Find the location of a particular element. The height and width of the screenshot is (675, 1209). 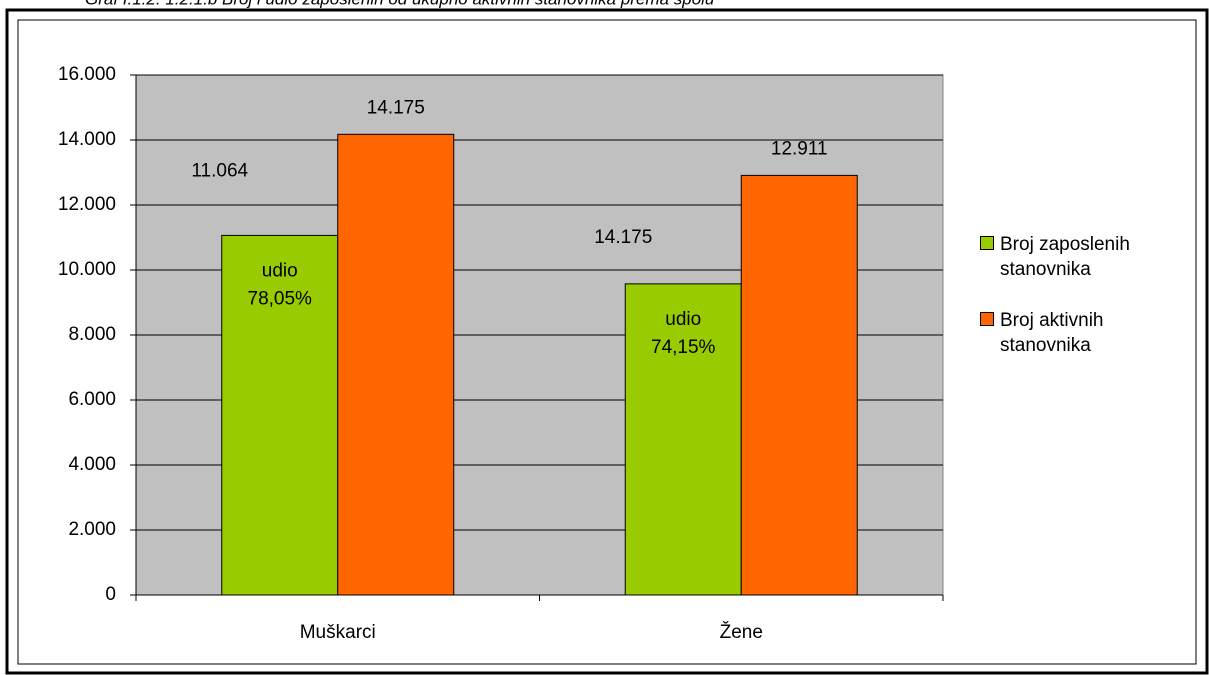

y-tick-label: 8.000 is located at coordinates (92, 334).